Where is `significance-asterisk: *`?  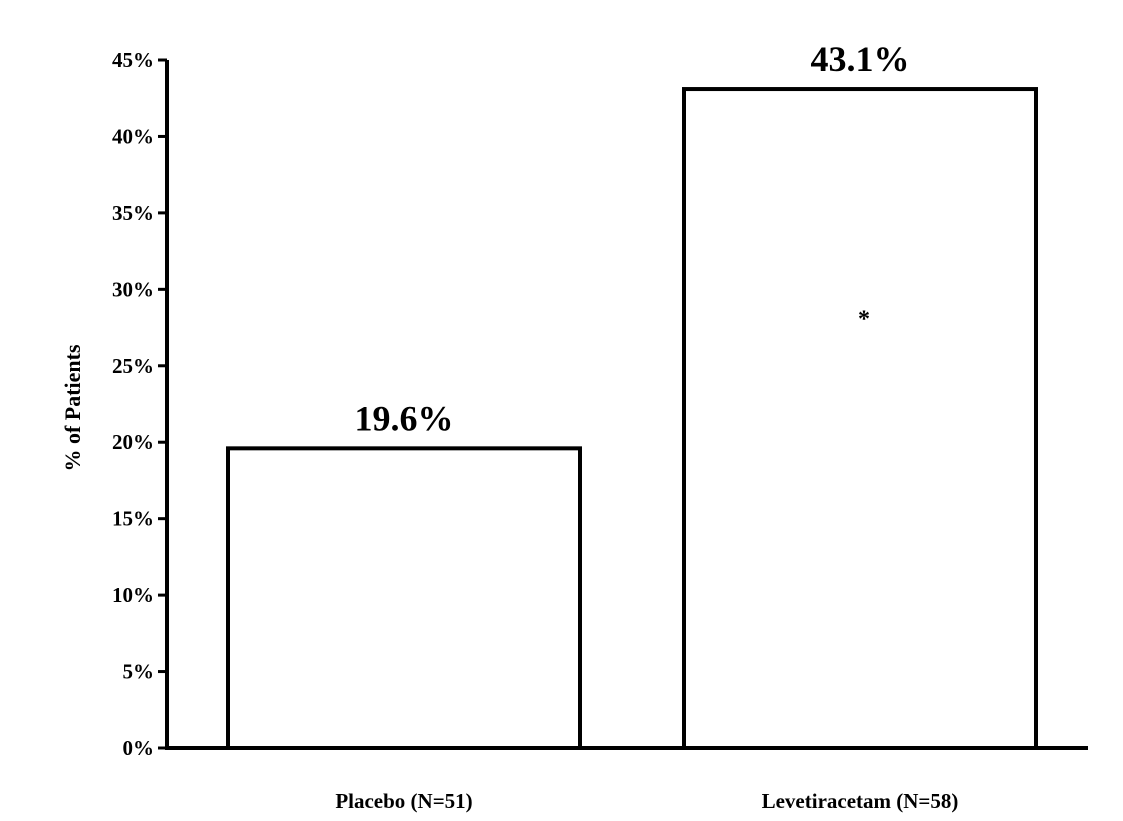 significance-asterisk: * is located at coordinates (864, 319).